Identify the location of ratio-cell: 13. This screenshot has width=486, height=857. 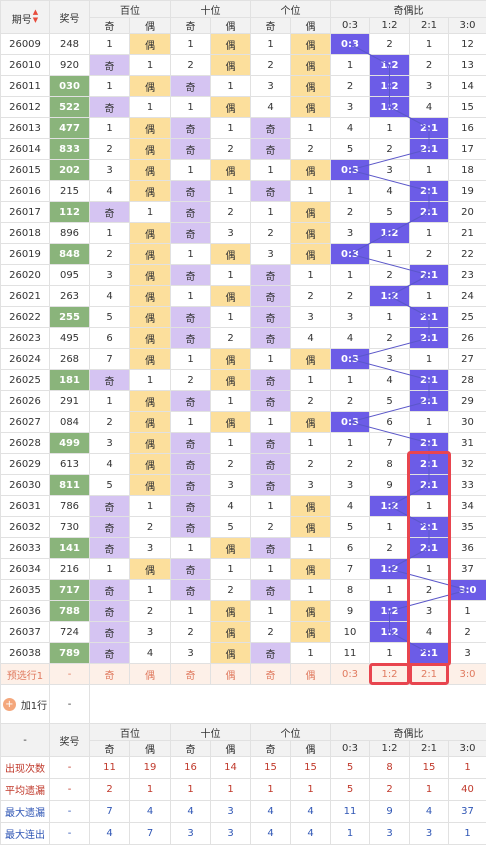
(467, 65).